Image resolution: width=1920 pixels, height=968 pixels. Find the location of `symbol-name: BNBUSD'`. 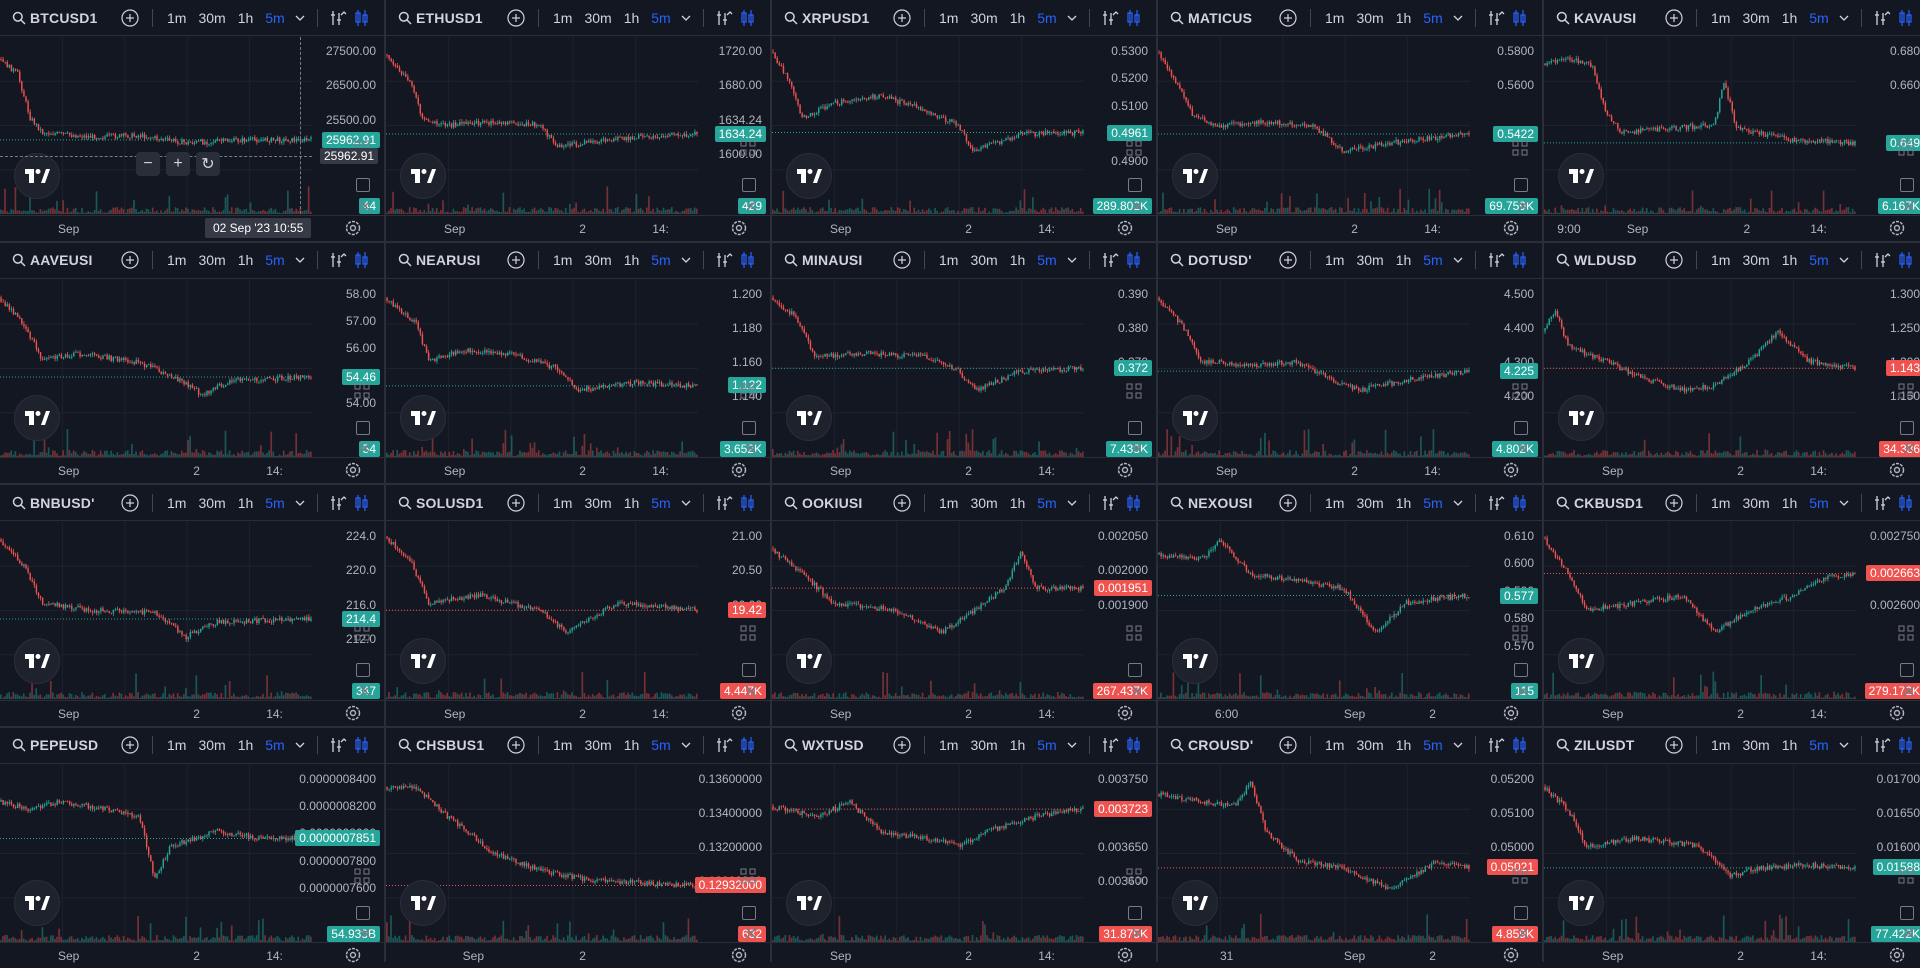

symbol-name: BNBUSD' is located at coordinates (73, 503).